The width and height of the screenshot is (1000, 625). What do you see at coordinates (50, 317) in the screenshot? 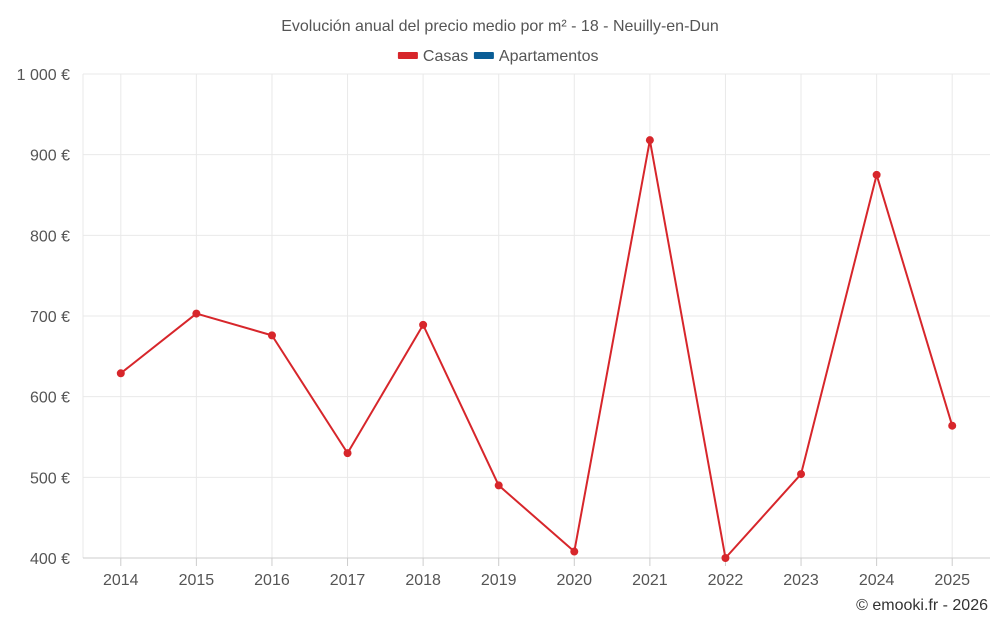
I see `y-tick-label: 700 €` at bounding box center [50, 317].